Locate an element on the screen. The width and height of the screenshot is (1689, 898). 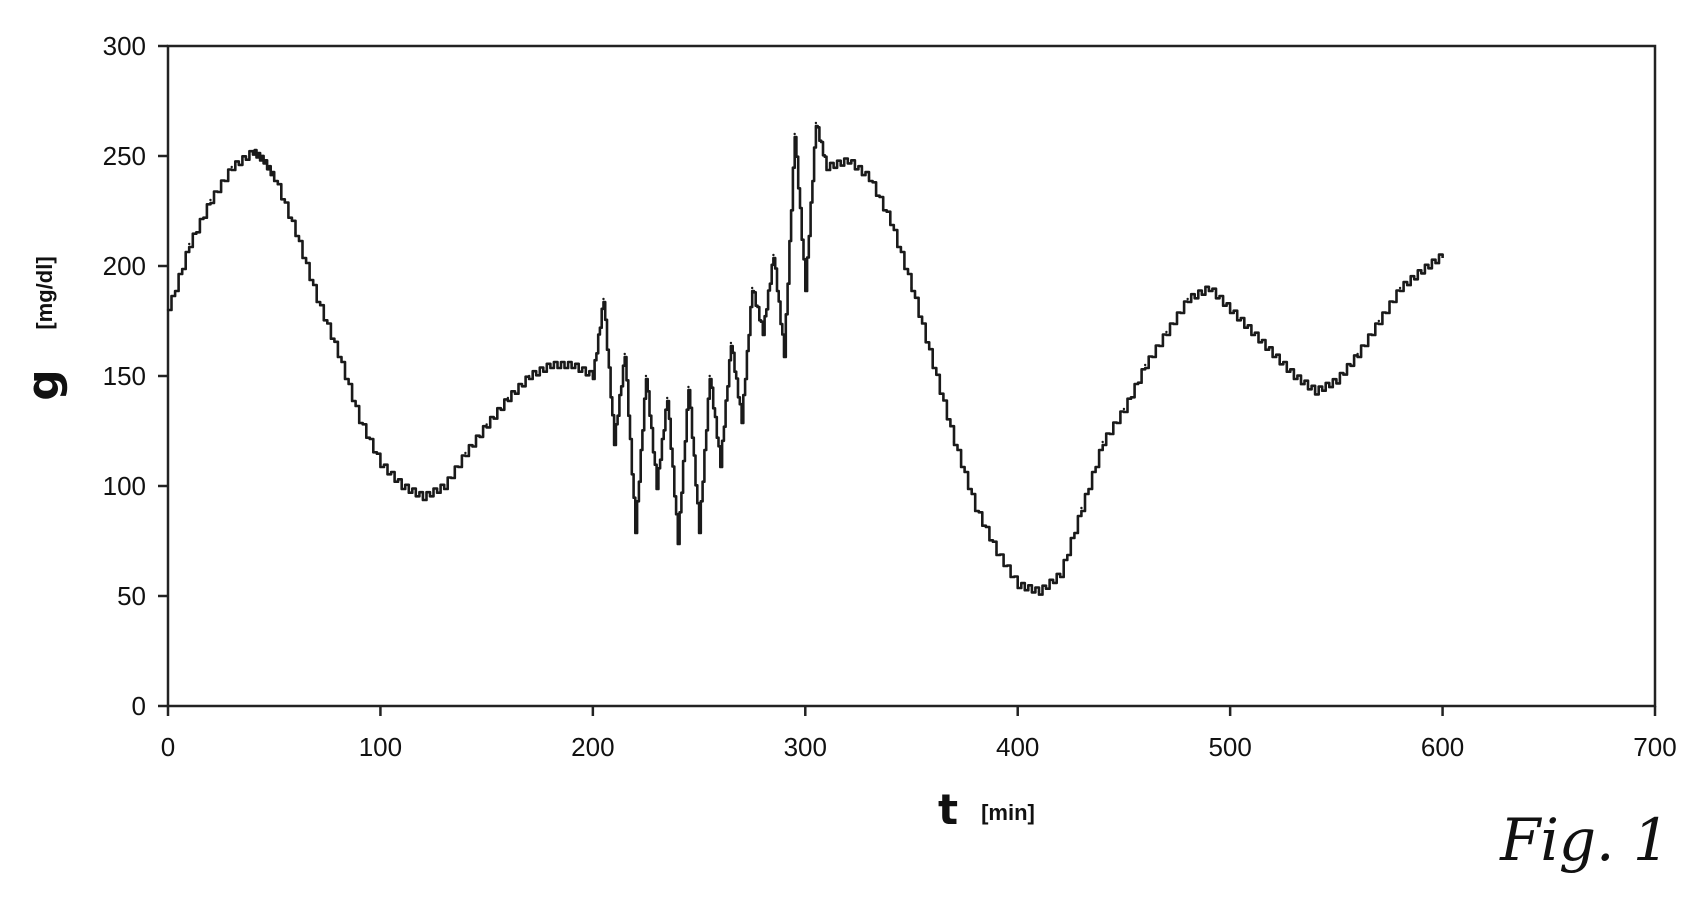
y-tick-label: 250 is located at coordinates (124, 156).